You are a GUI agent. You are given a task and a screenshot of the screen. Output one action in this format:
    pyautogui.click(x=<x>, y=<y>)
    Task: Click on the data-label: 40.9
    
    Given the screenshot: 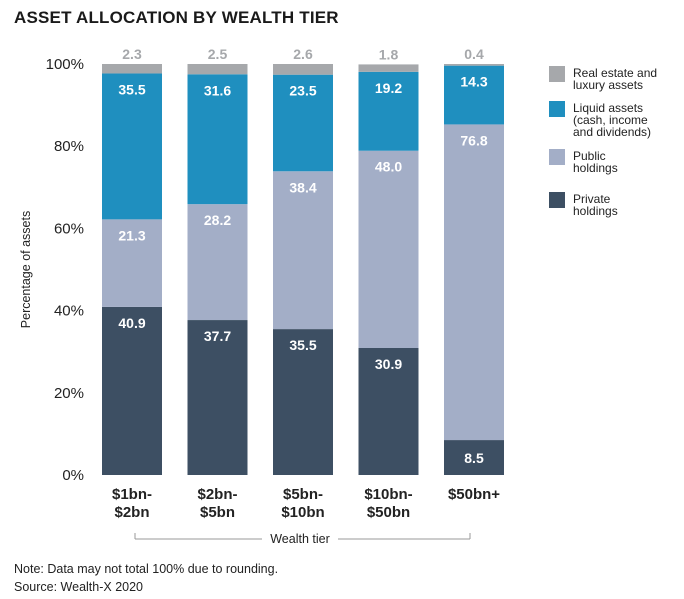 What is the action you would take?
    pyautogui.click(x=131, y=323)
    